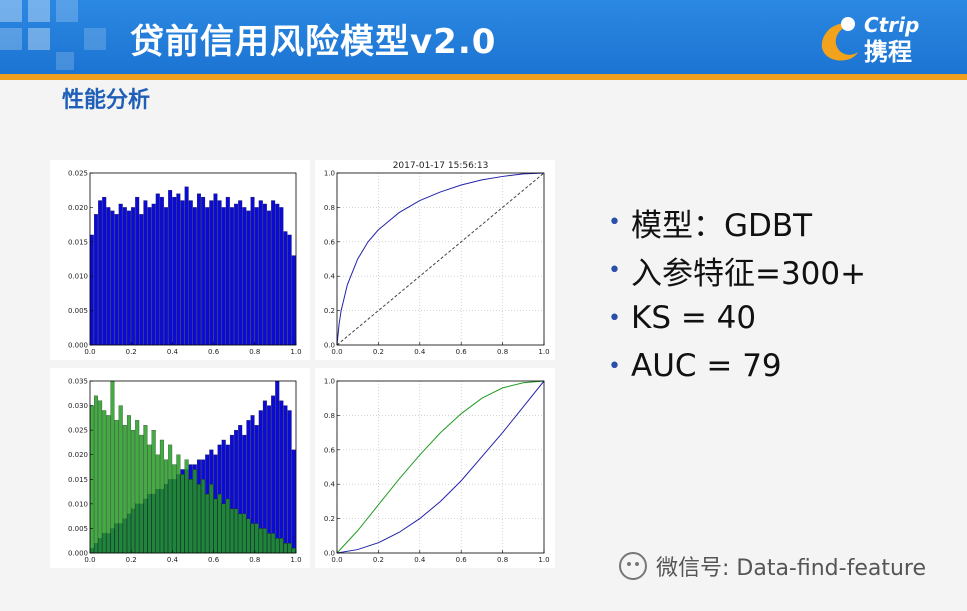 This screenshot has width=967, height=611. Describe the element at coordinates (78, 174) in the screenshot. I see `y-tick-label: 0.025` at that location.